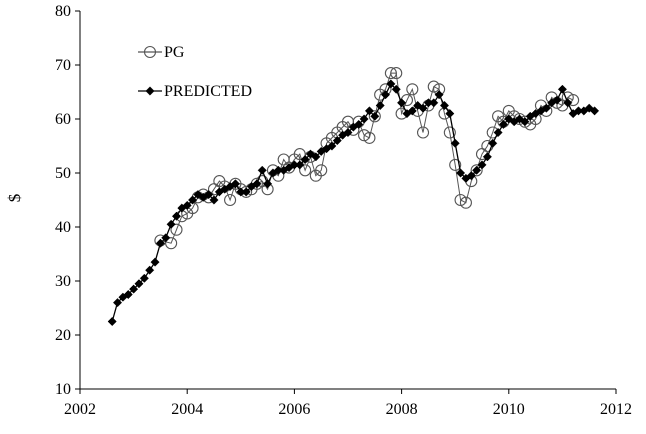  What do you see at coordinates (294, 409) in the screenshot?
I see `x-tick-label: 2006` at bounding box center [294, 409].